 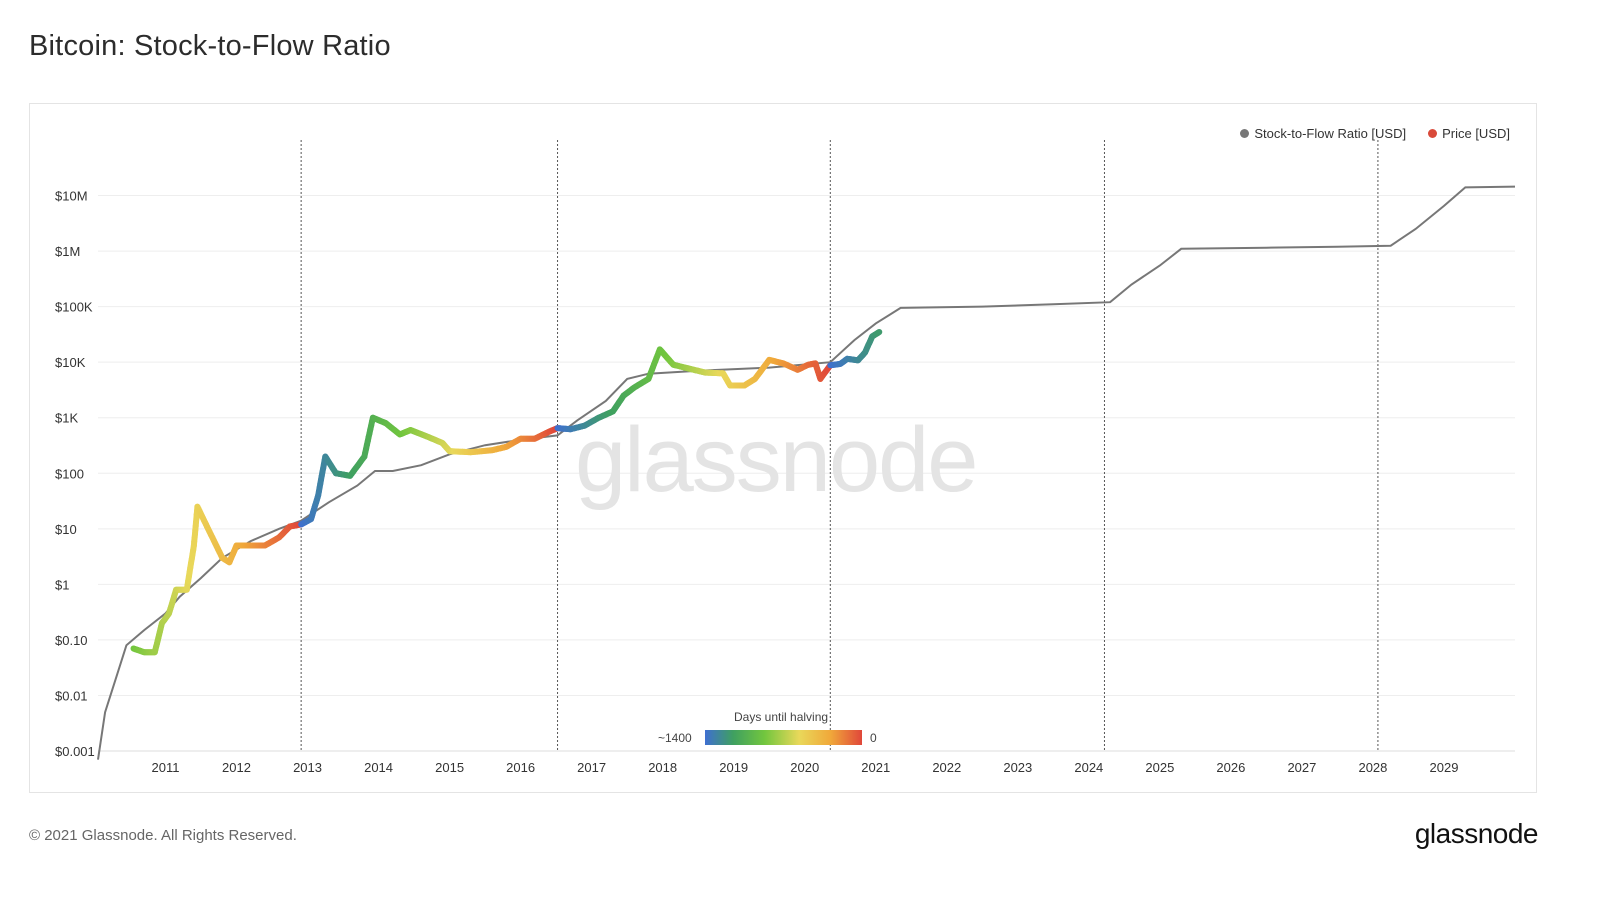 I want to click on x-tick-label: 2027, so click(x=1301, y=767).